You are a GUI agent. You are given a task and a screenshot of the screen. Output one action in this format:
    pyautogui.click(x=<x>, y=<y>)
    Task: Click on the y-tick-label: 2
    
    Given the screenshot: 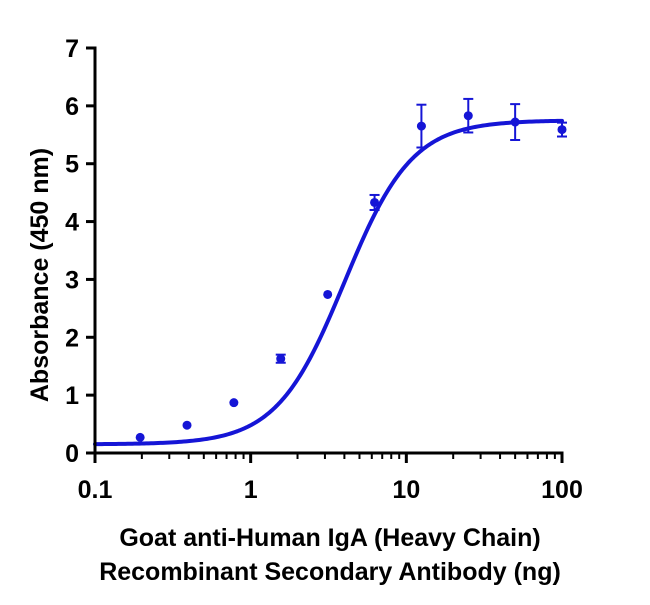 What is the action you would take?
    pyautogui.click(x=72, y=338)
    